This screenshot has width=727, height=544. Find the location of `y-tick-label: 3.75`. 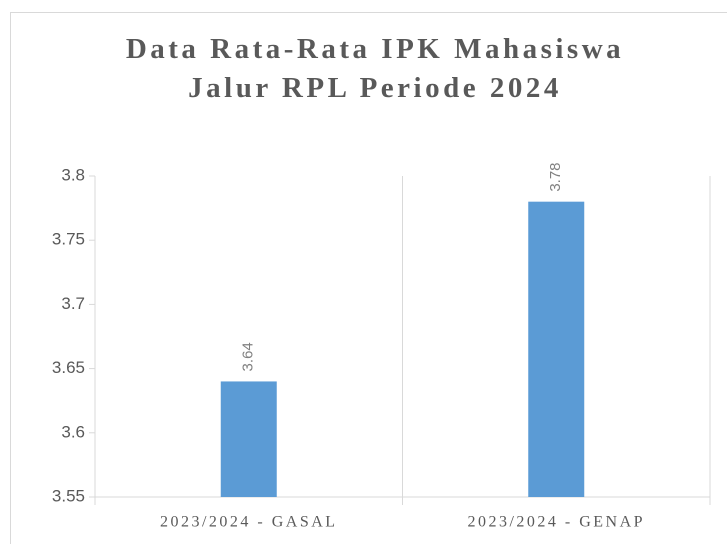

y-tick-label: 3.75 is located at coordinates (68, 239).